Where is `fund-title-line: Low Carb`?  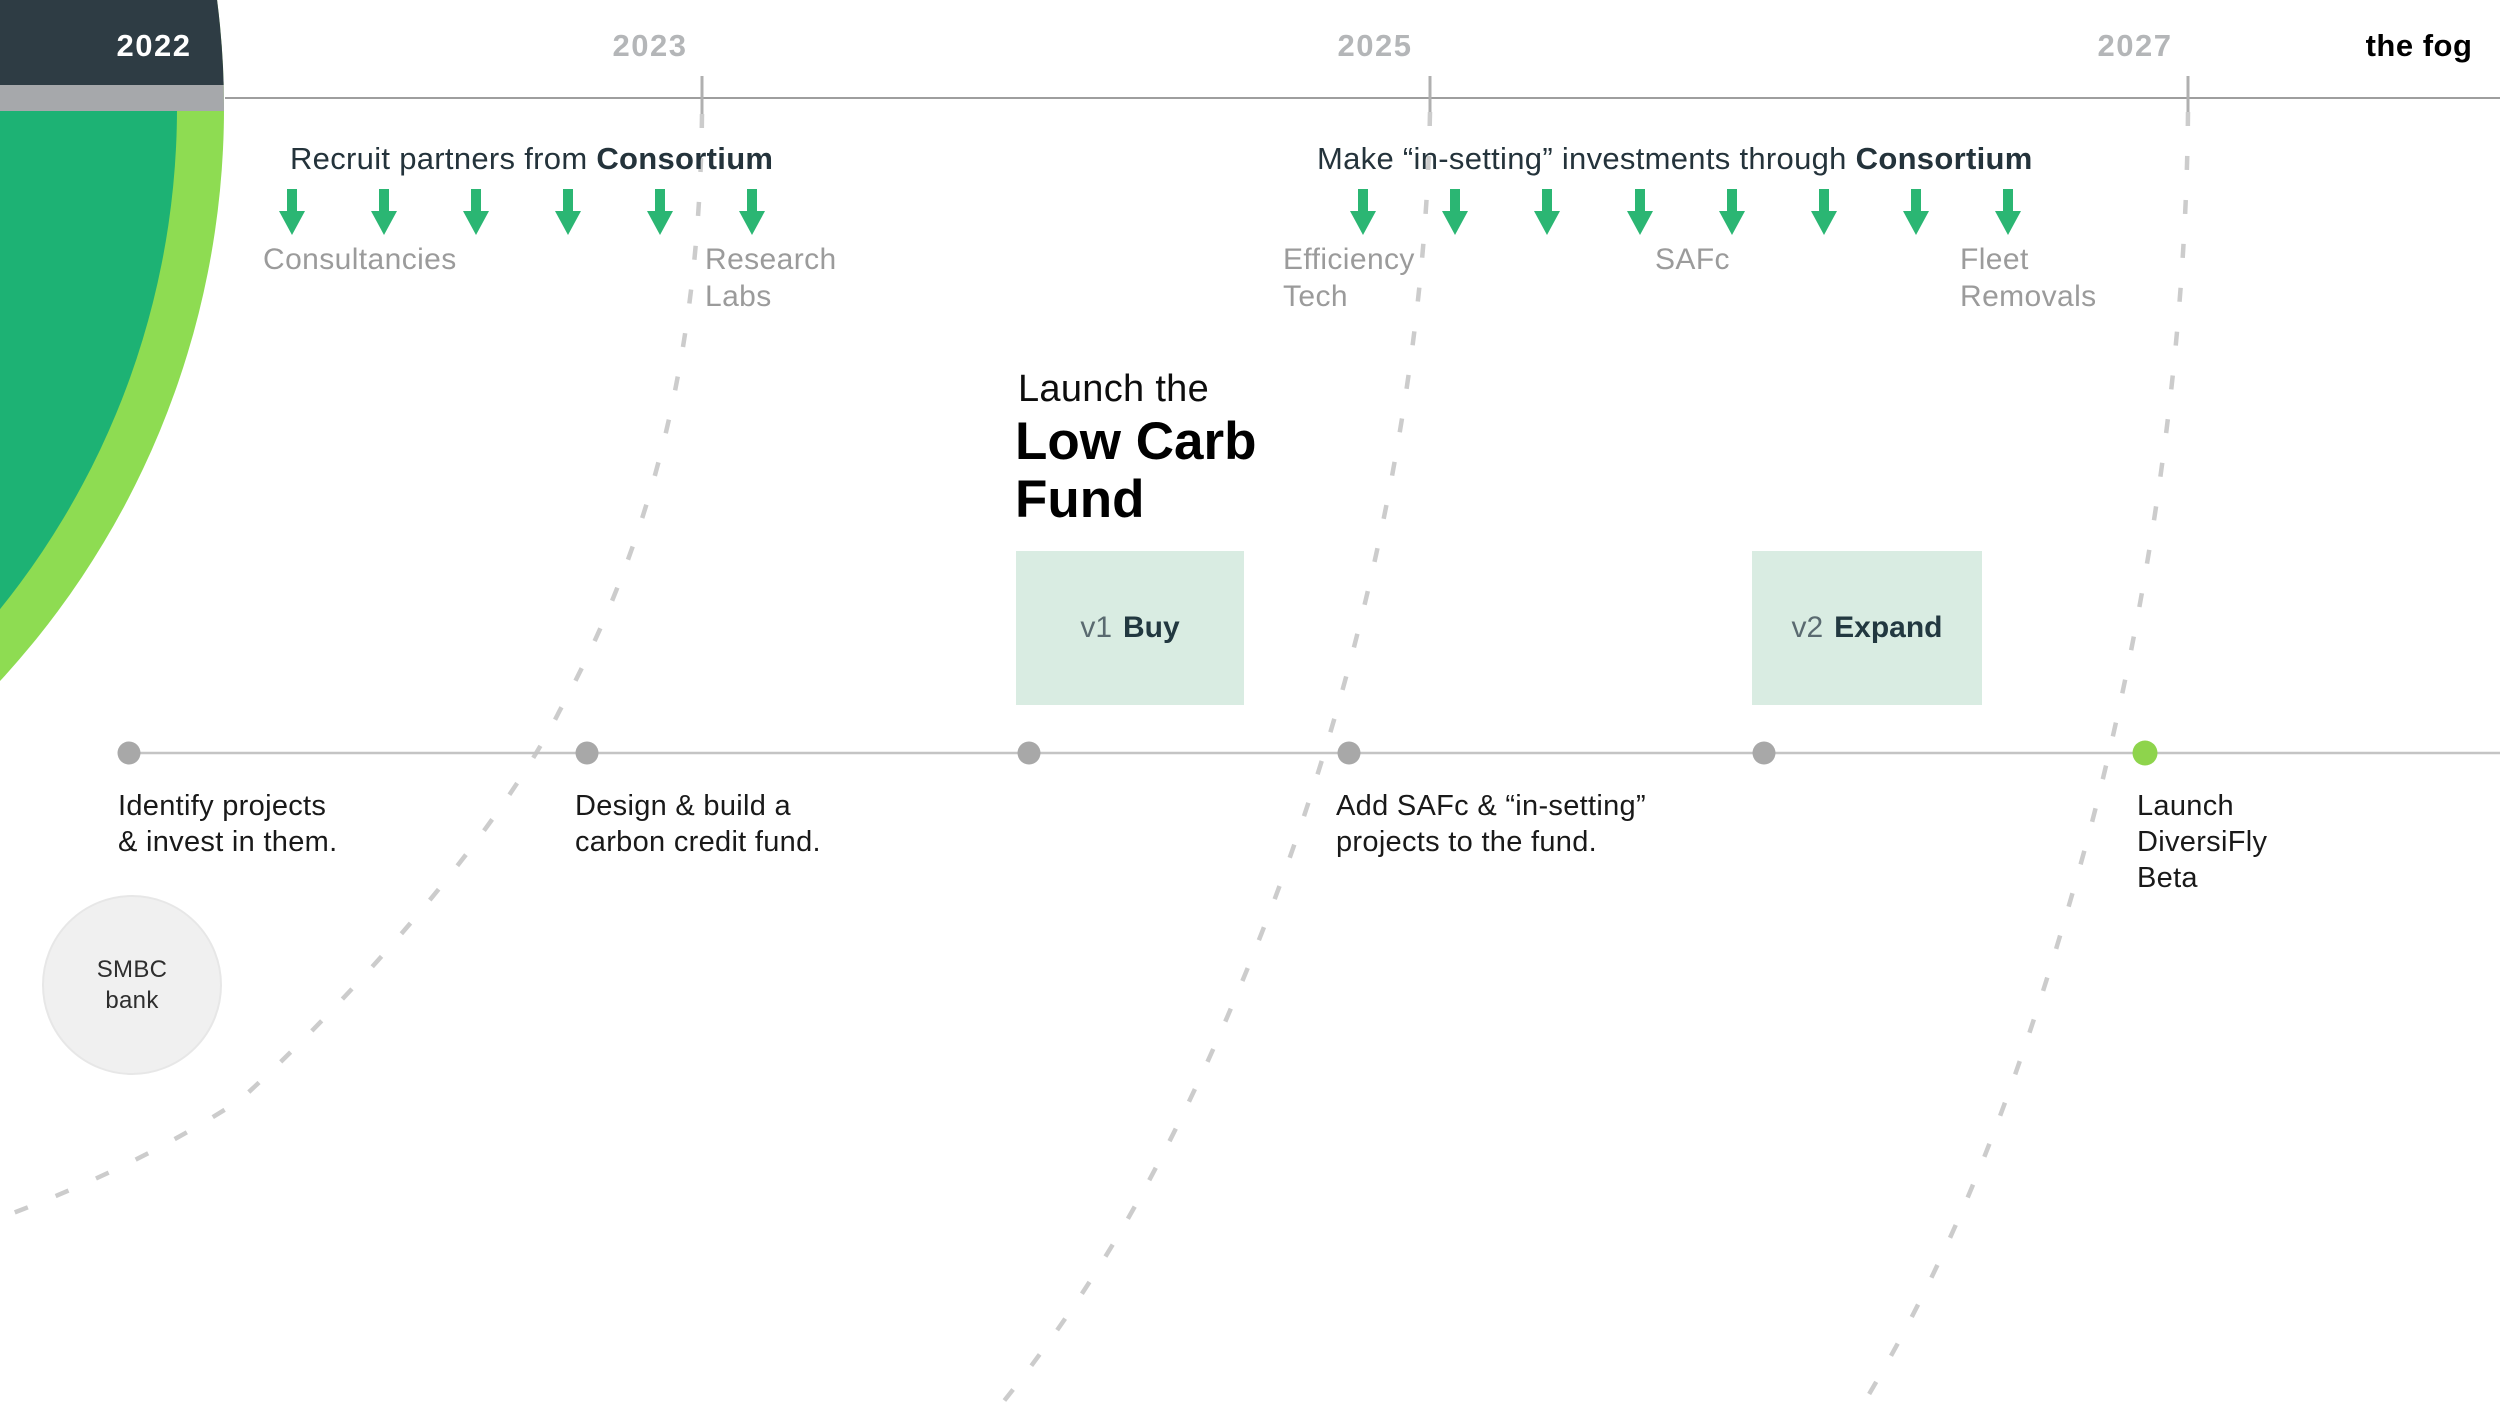
fund-title-line: Low Carb is located at coordinates (1136, 441).